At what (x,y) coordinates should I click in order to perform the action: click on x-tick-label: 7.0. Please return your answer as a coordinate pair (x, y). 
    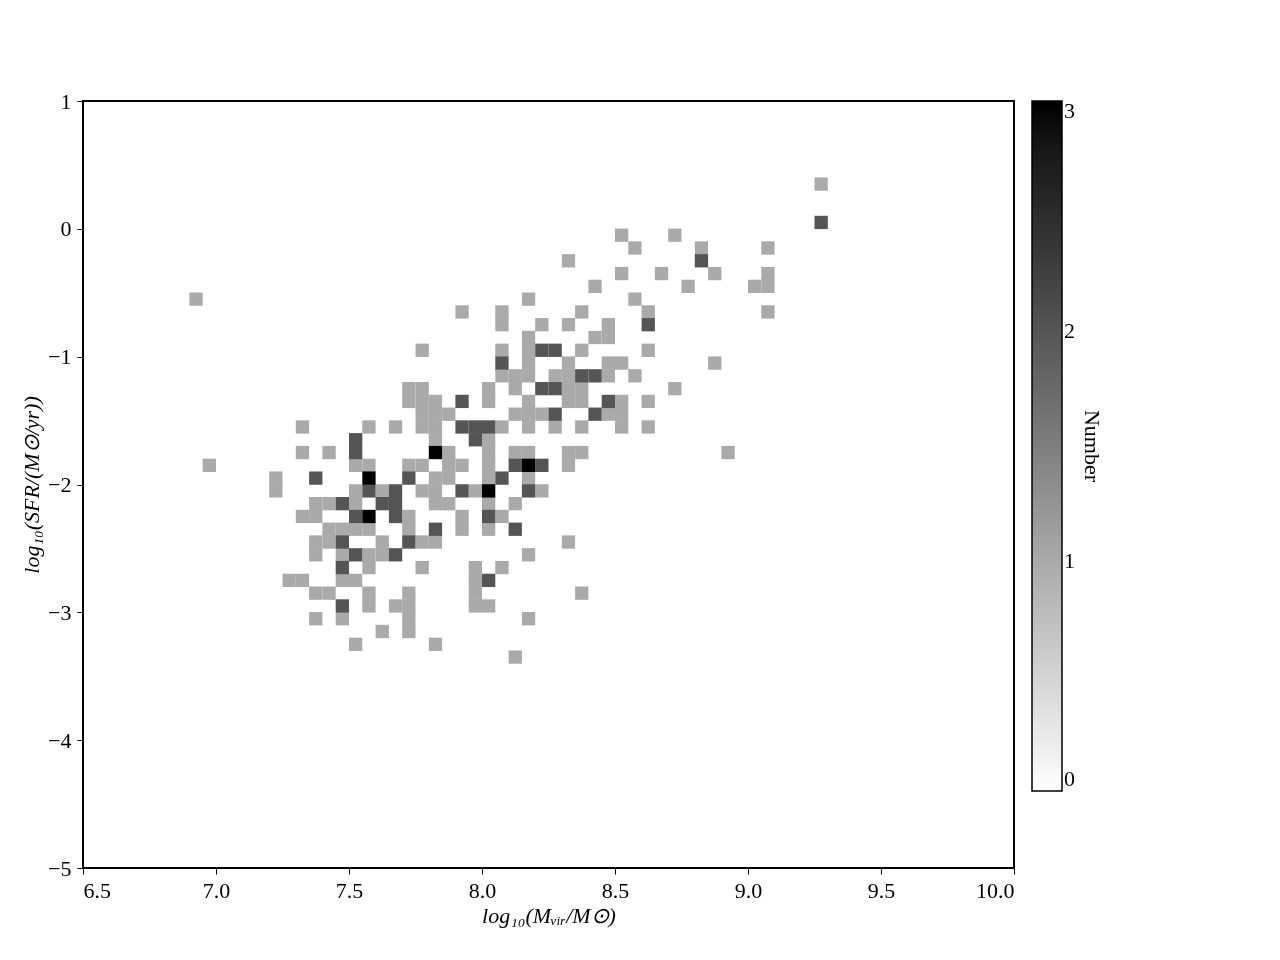
    Looking at the image, I should click on (216, 890).